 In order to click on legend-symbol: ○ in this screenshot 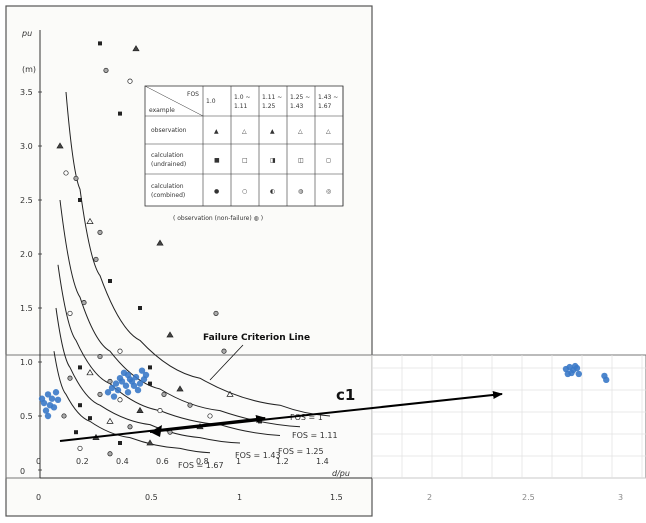, I will do `click(244, 191)`.